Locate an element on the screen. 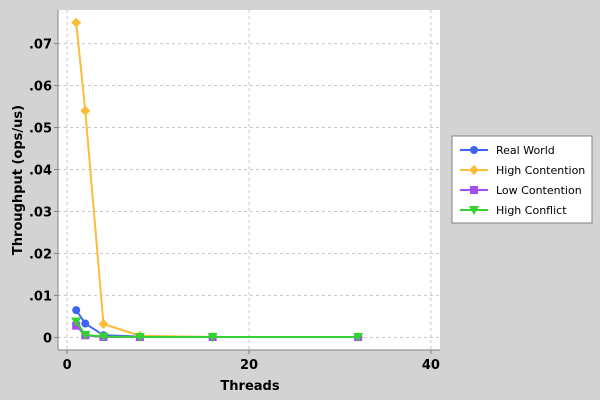 The image size is (600, 400). series-high-conflict is located at coordinates (217, 329).